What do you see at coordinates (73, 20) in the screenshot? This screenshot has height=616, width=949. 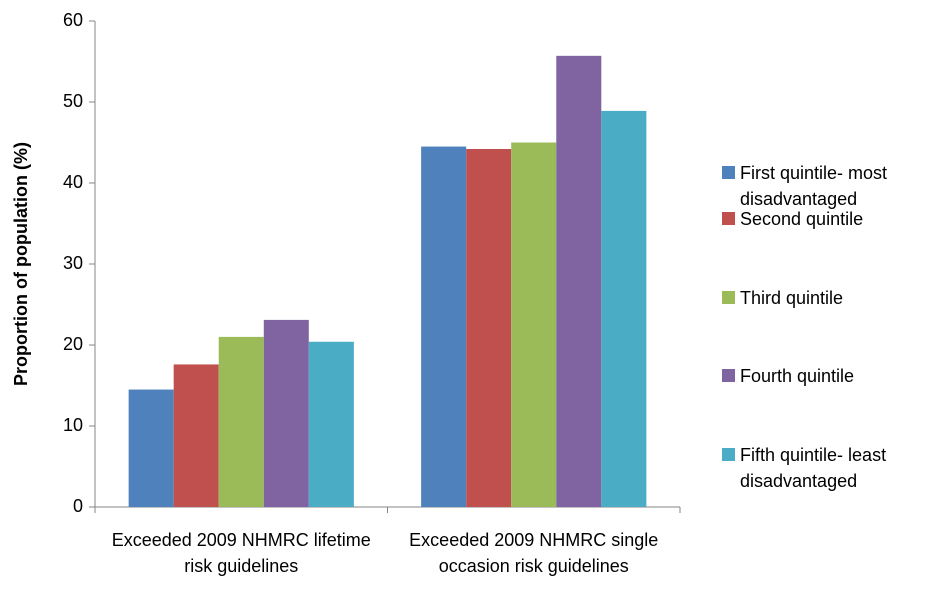 I see `y-tick-label: 60` at bounding box center [73, 20].